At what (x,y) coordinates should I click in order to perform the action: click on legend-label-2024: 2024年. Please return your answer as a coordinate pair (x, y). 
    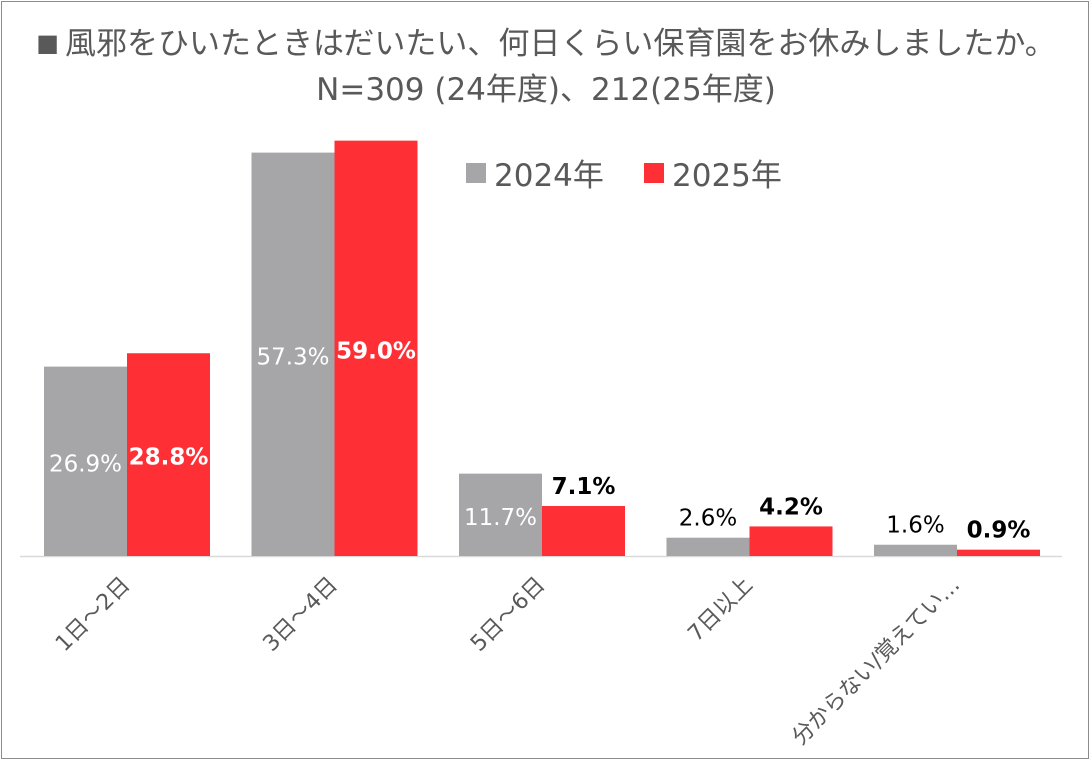
    Looking at the image, I should click on (549, 176).